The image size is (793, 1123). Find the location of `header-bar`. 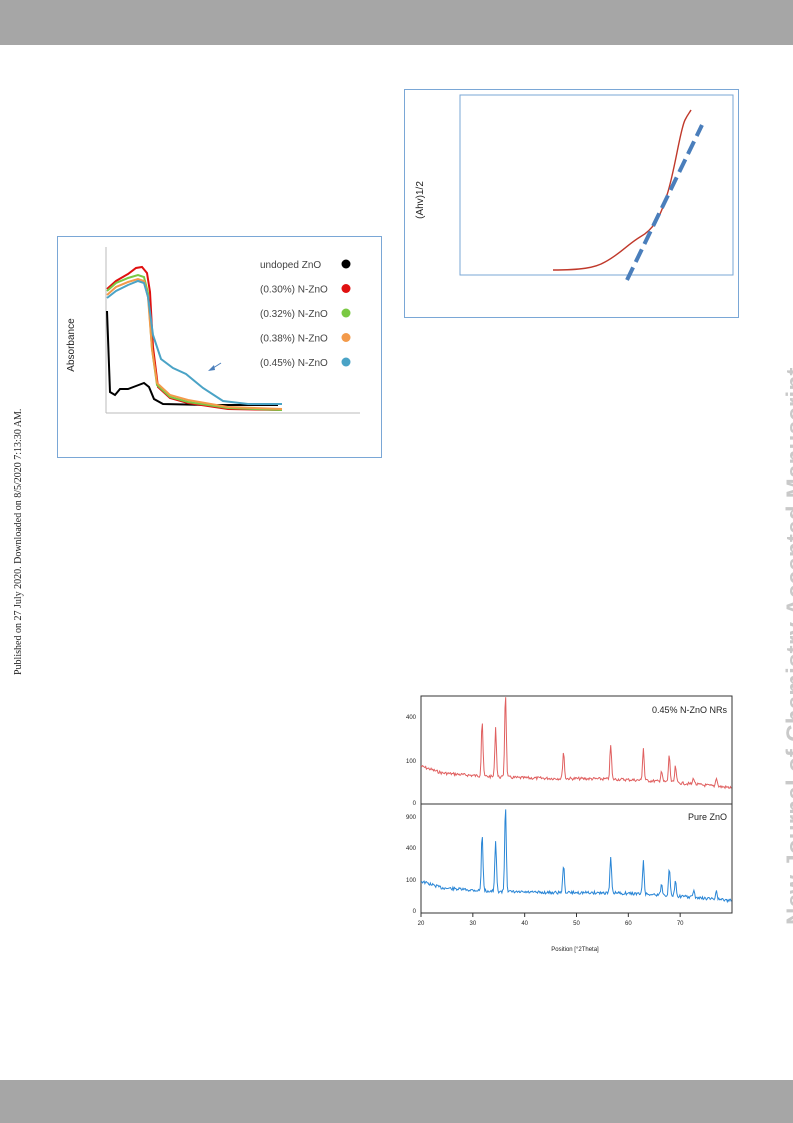

header-bar is located at coordinates (396, 22).